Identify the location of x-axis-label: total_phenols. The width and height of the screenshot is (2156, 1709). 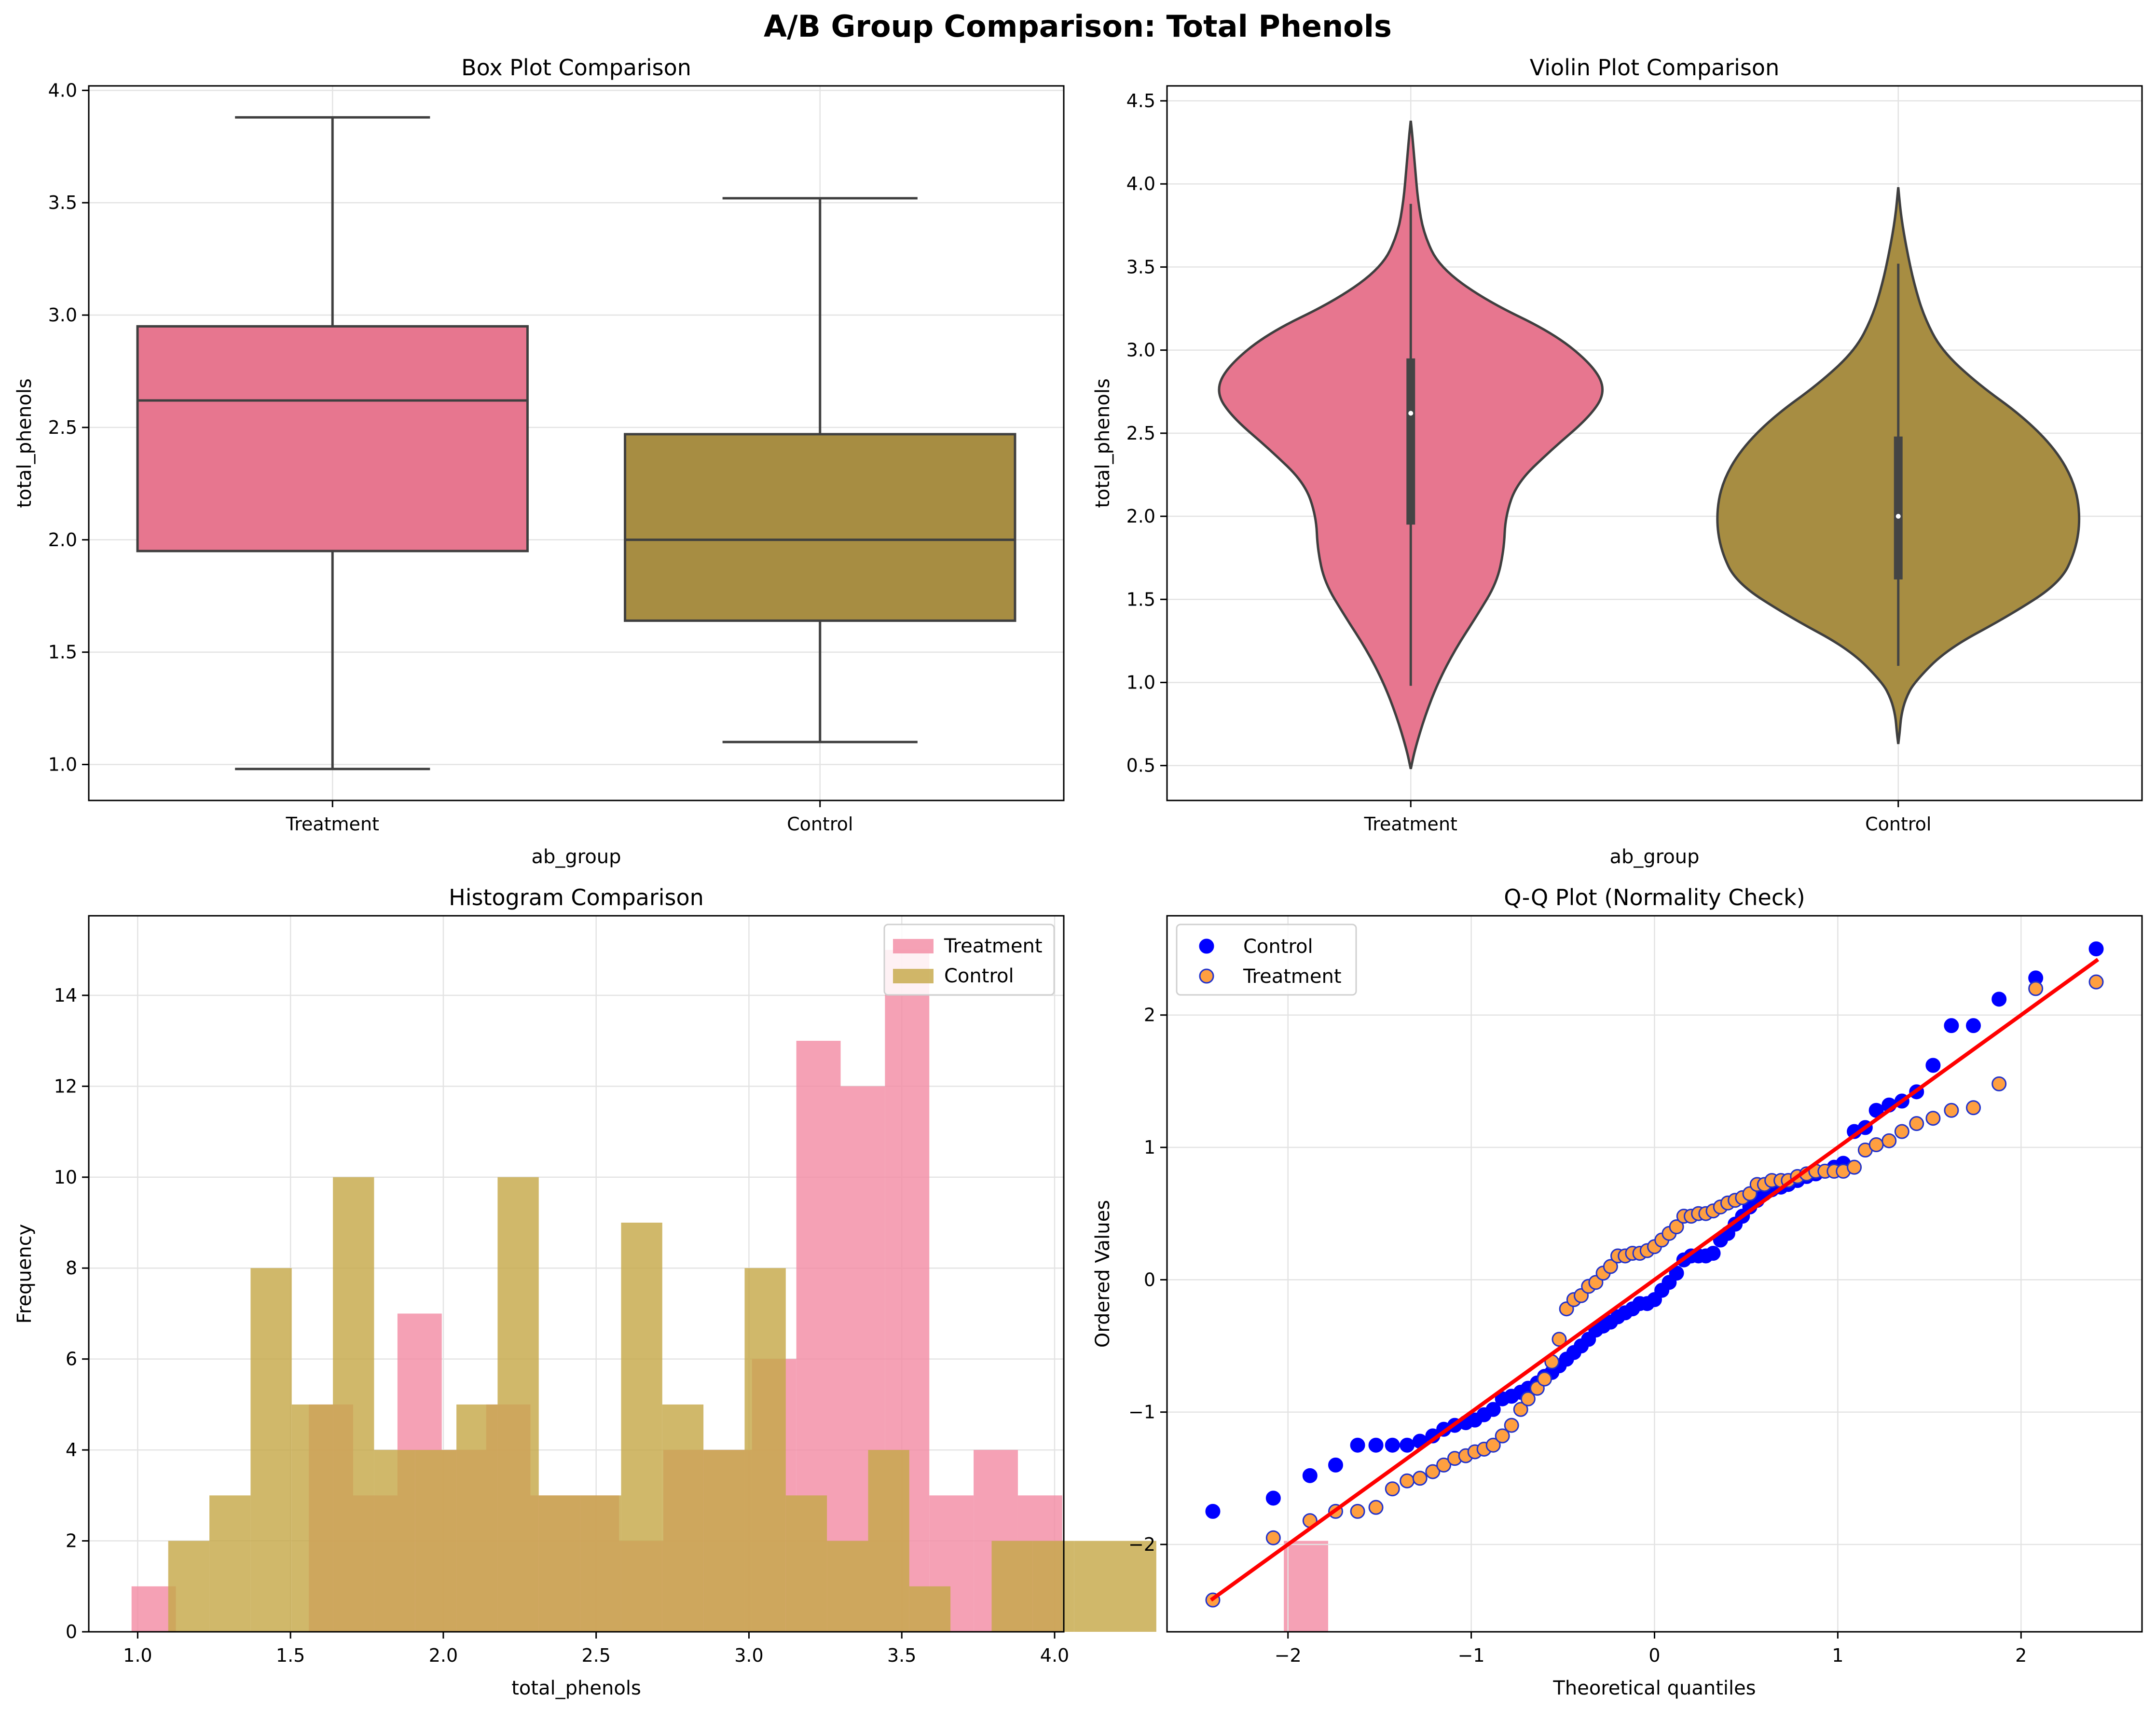
(576, 1688).